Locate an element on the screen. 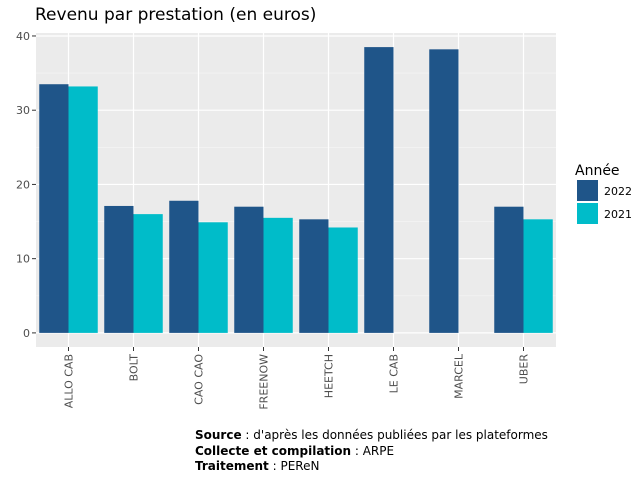 The height and width of the screenshot is (480, 640). x-tick-label: UBER is located at coordinates (524, 369).